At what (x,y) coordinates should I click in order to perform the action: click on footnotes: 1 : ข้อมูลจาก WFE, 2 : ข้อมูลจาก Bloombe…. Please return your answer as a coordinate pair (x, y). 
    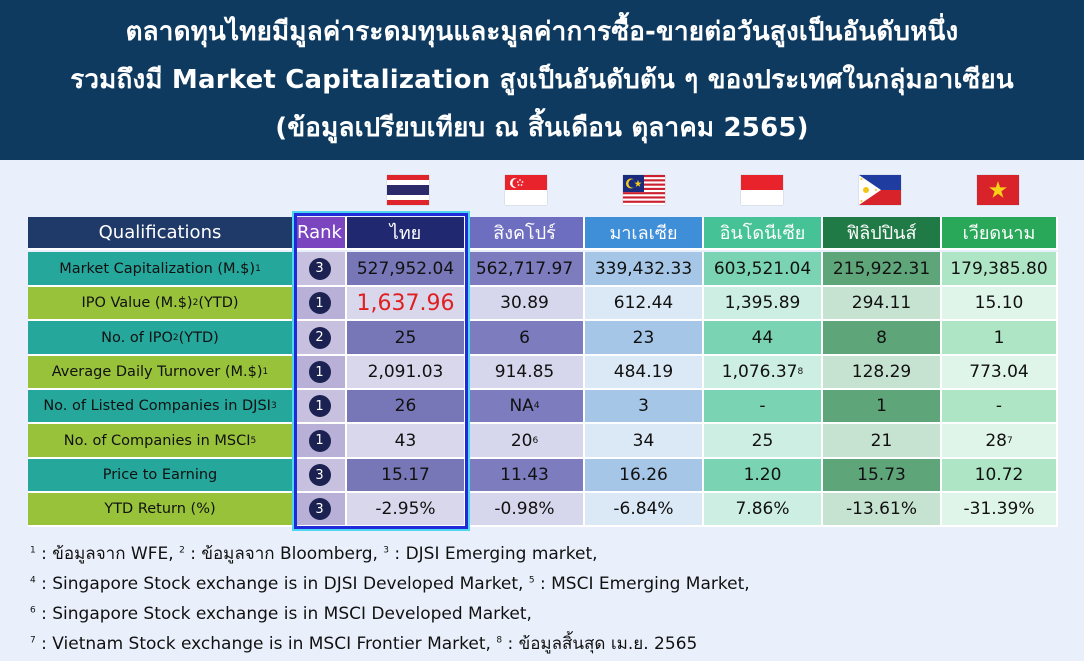
    Looking at the image, I should click on (390, 600).